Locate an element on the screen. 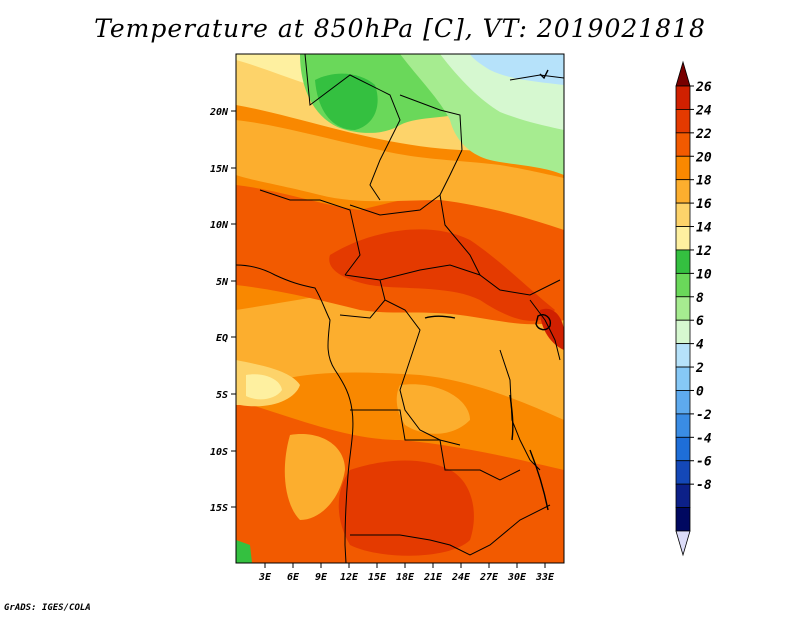  lat-tick-label: 15S is located at coordinates (219, 508).